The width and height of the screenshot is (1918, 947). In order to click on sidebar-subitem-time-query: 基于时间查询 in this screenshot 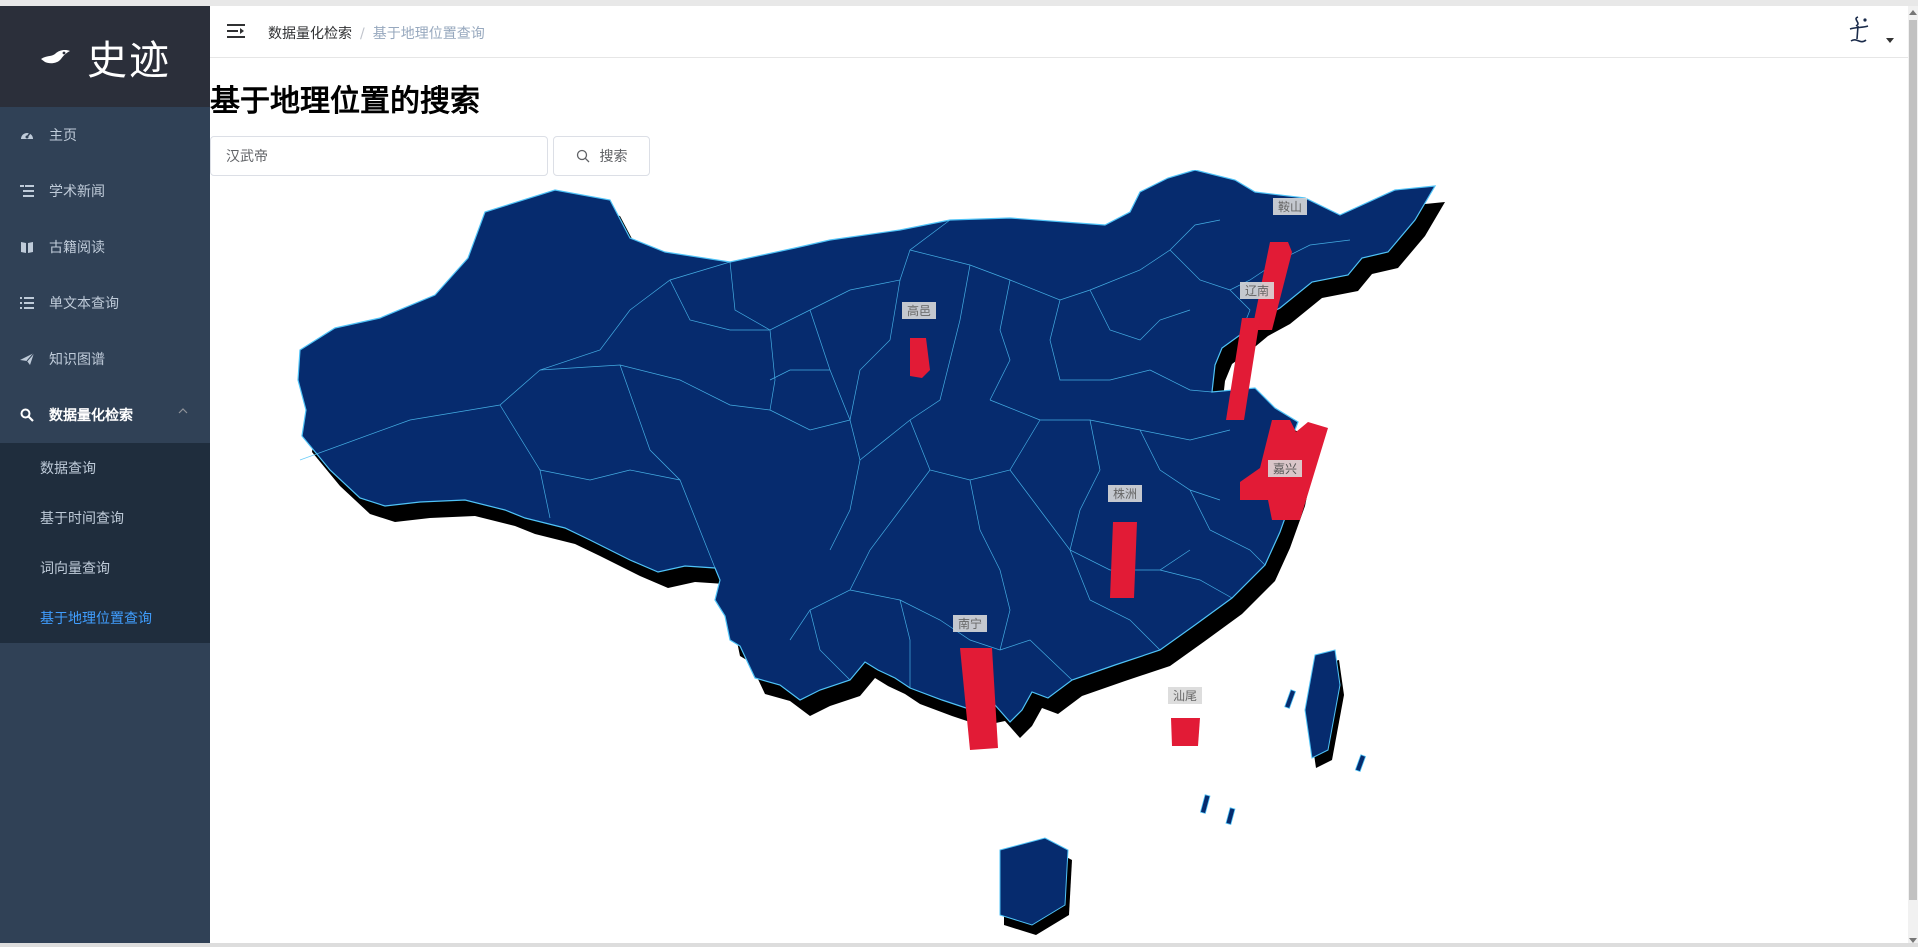, I will do `click(105, 518)`.